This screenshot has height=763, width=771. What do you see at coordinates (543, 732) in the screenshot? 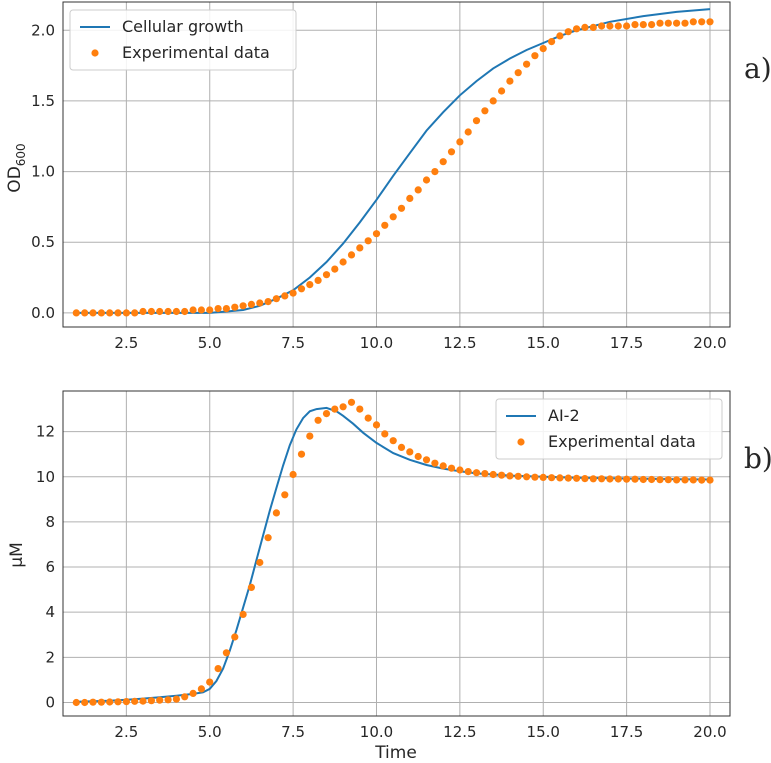
I see `panel-b-xtick-label: 15.0` at bounding box center [543, 732].